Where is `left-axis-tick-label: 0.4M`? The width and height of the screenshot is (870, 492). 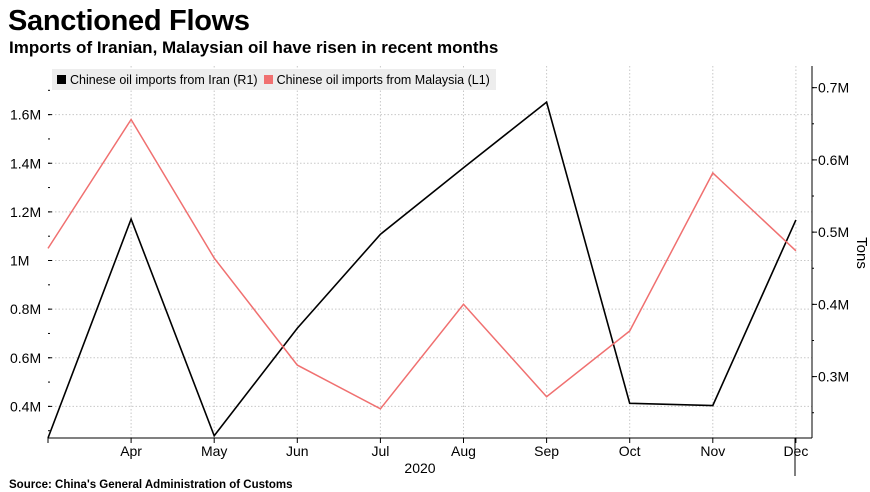 left-axis-tick-label: 0.4M is located at coordinates (25, 406).